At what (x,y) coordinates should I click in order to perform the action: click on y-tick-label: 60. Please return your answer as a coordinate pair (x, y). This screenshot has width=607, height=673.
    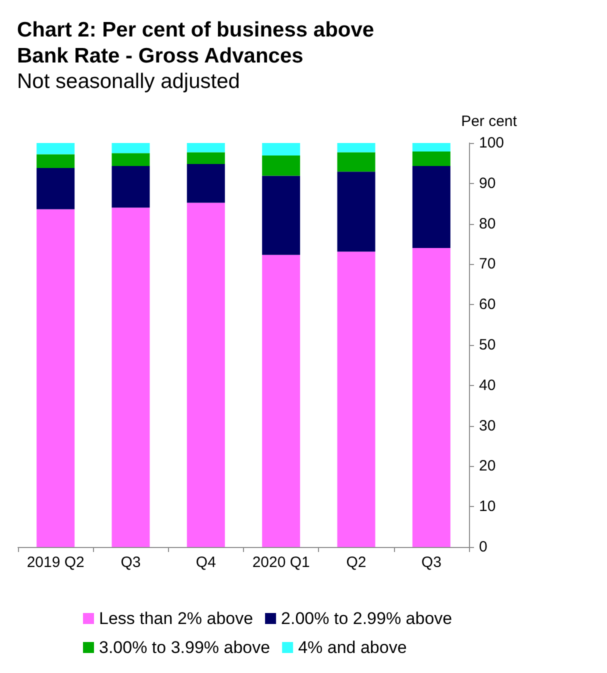
    Looking at the image, I should click on (487, 305).